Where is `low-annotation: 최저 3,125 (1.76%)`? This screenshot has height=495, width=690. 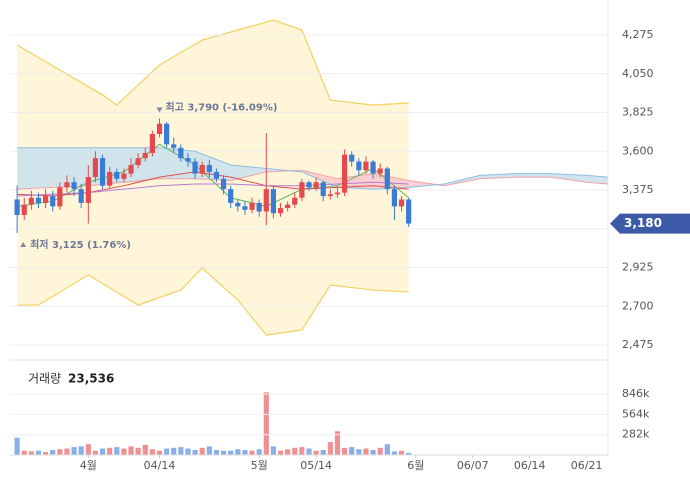
low-annotation: 최저 3,125 (1.76%) is located at coordinates (80, 244).